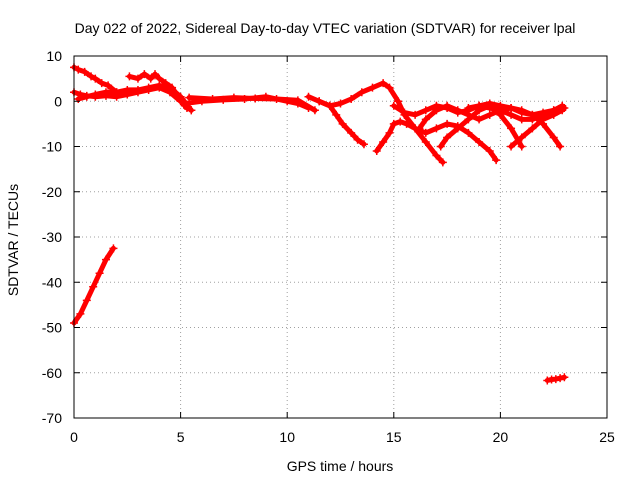 This screenshot has height=480, width=640. What do you see at coordinates (160, 92) in the screenshot?
I see `series-sat-d` at bounding box center [160, 92].